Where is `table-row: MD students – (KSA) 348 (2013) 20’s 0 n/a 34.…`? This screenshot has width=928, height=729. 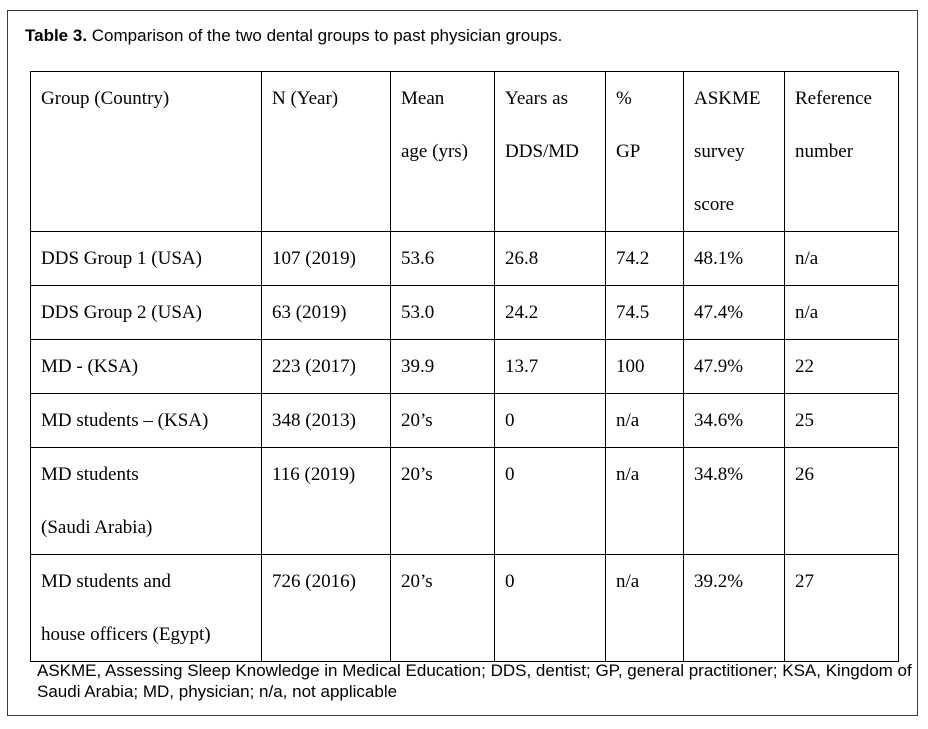
table-row: MD students – (KSA) 348 (2013) 20’s 0 n/a 34.… is located at coordinates (464, 420).